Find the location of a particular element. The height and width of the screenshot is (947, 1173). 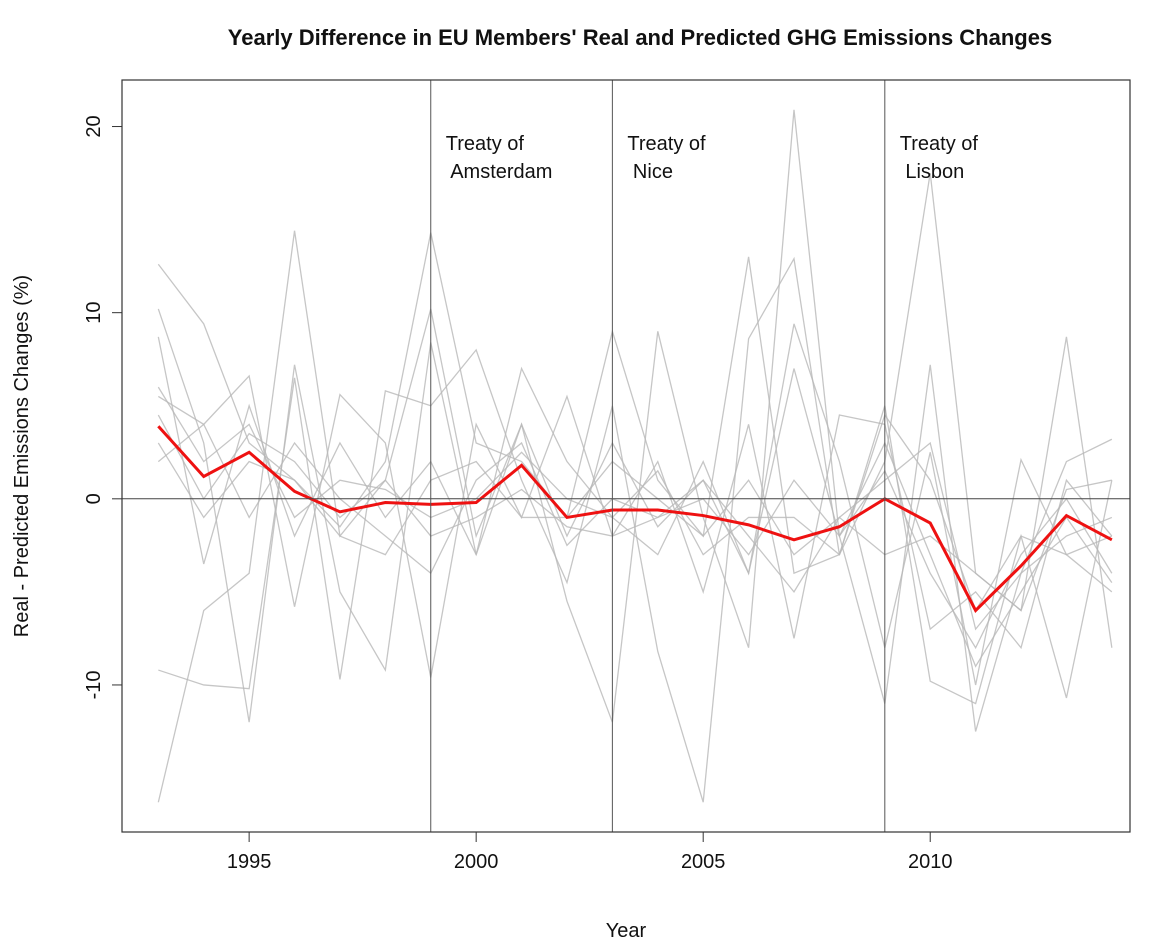

event-label: Lisbon is located at coordinates (932, 172).